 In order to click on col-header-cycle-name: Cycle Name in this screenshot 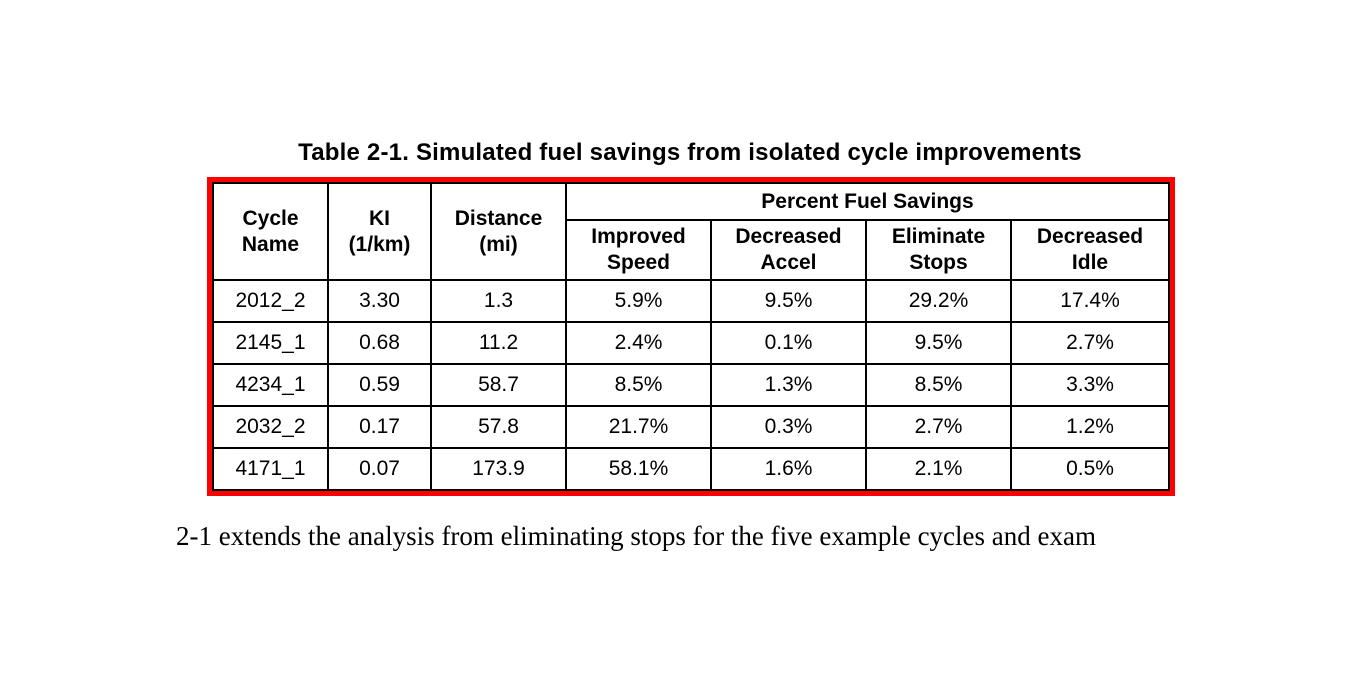, I will do `click(270, 231)`.